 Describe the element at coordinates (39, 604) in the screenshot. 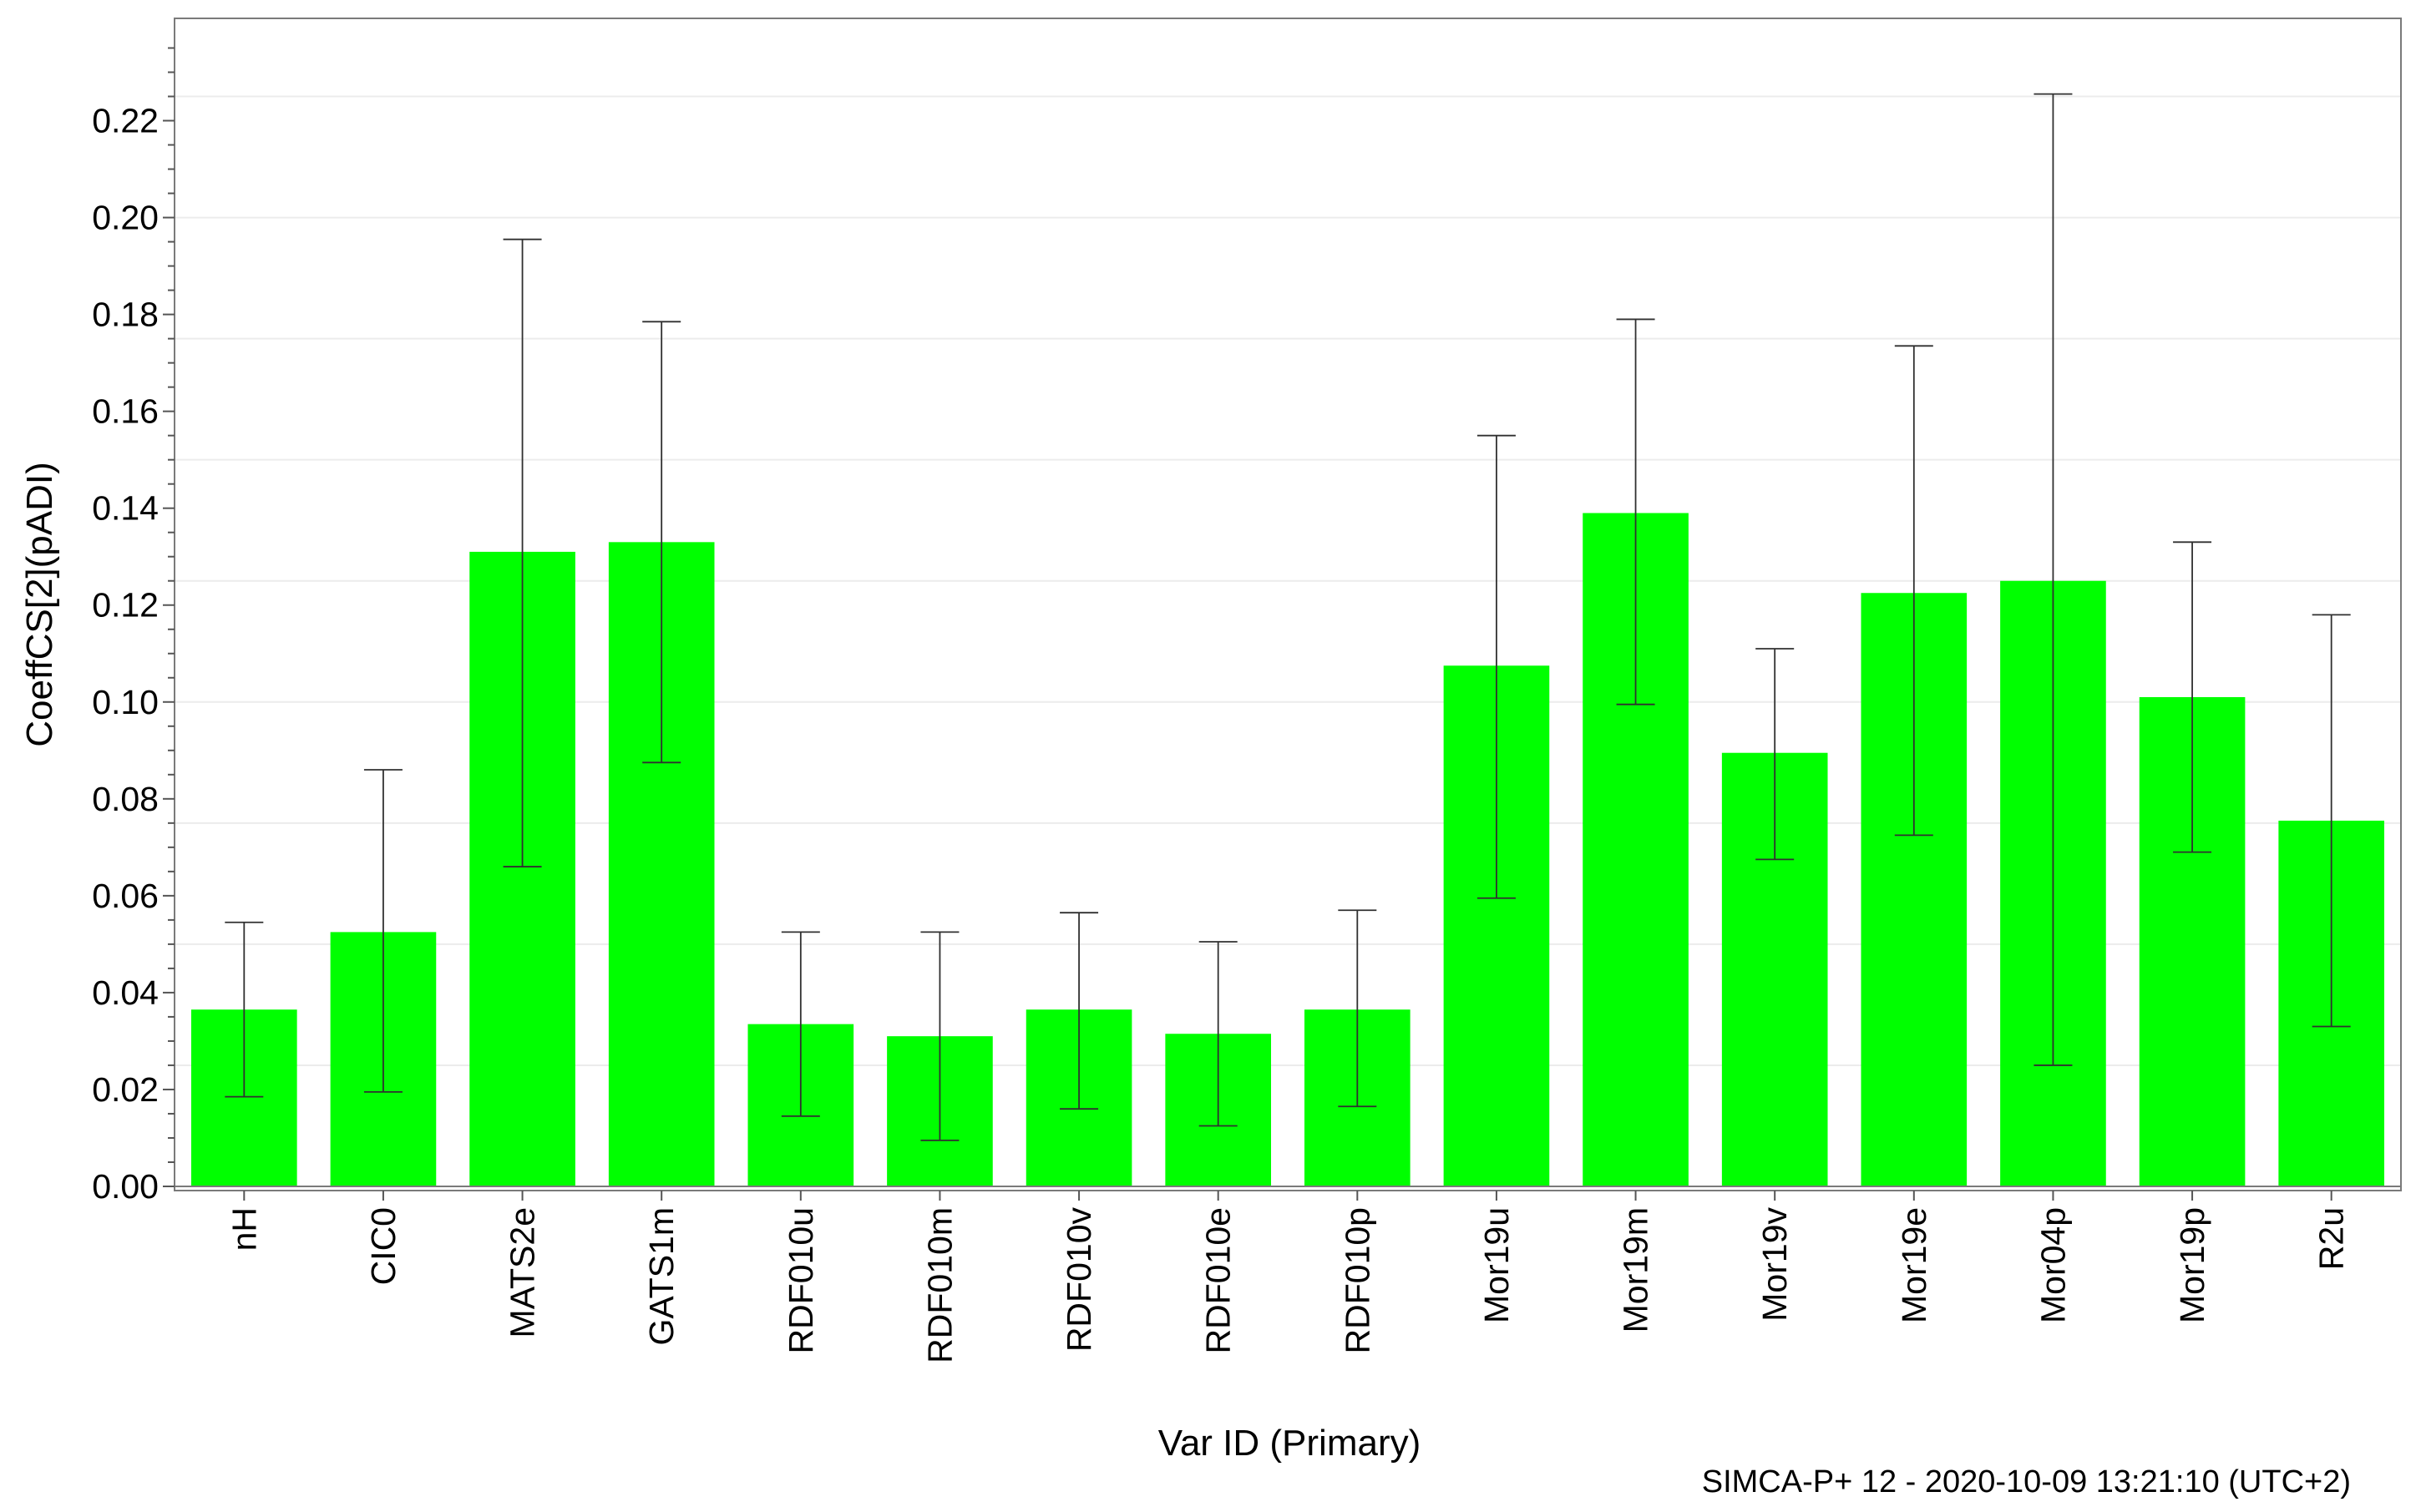

I see `y-axis-title: CoeffCS[2](pADI)` at that location.